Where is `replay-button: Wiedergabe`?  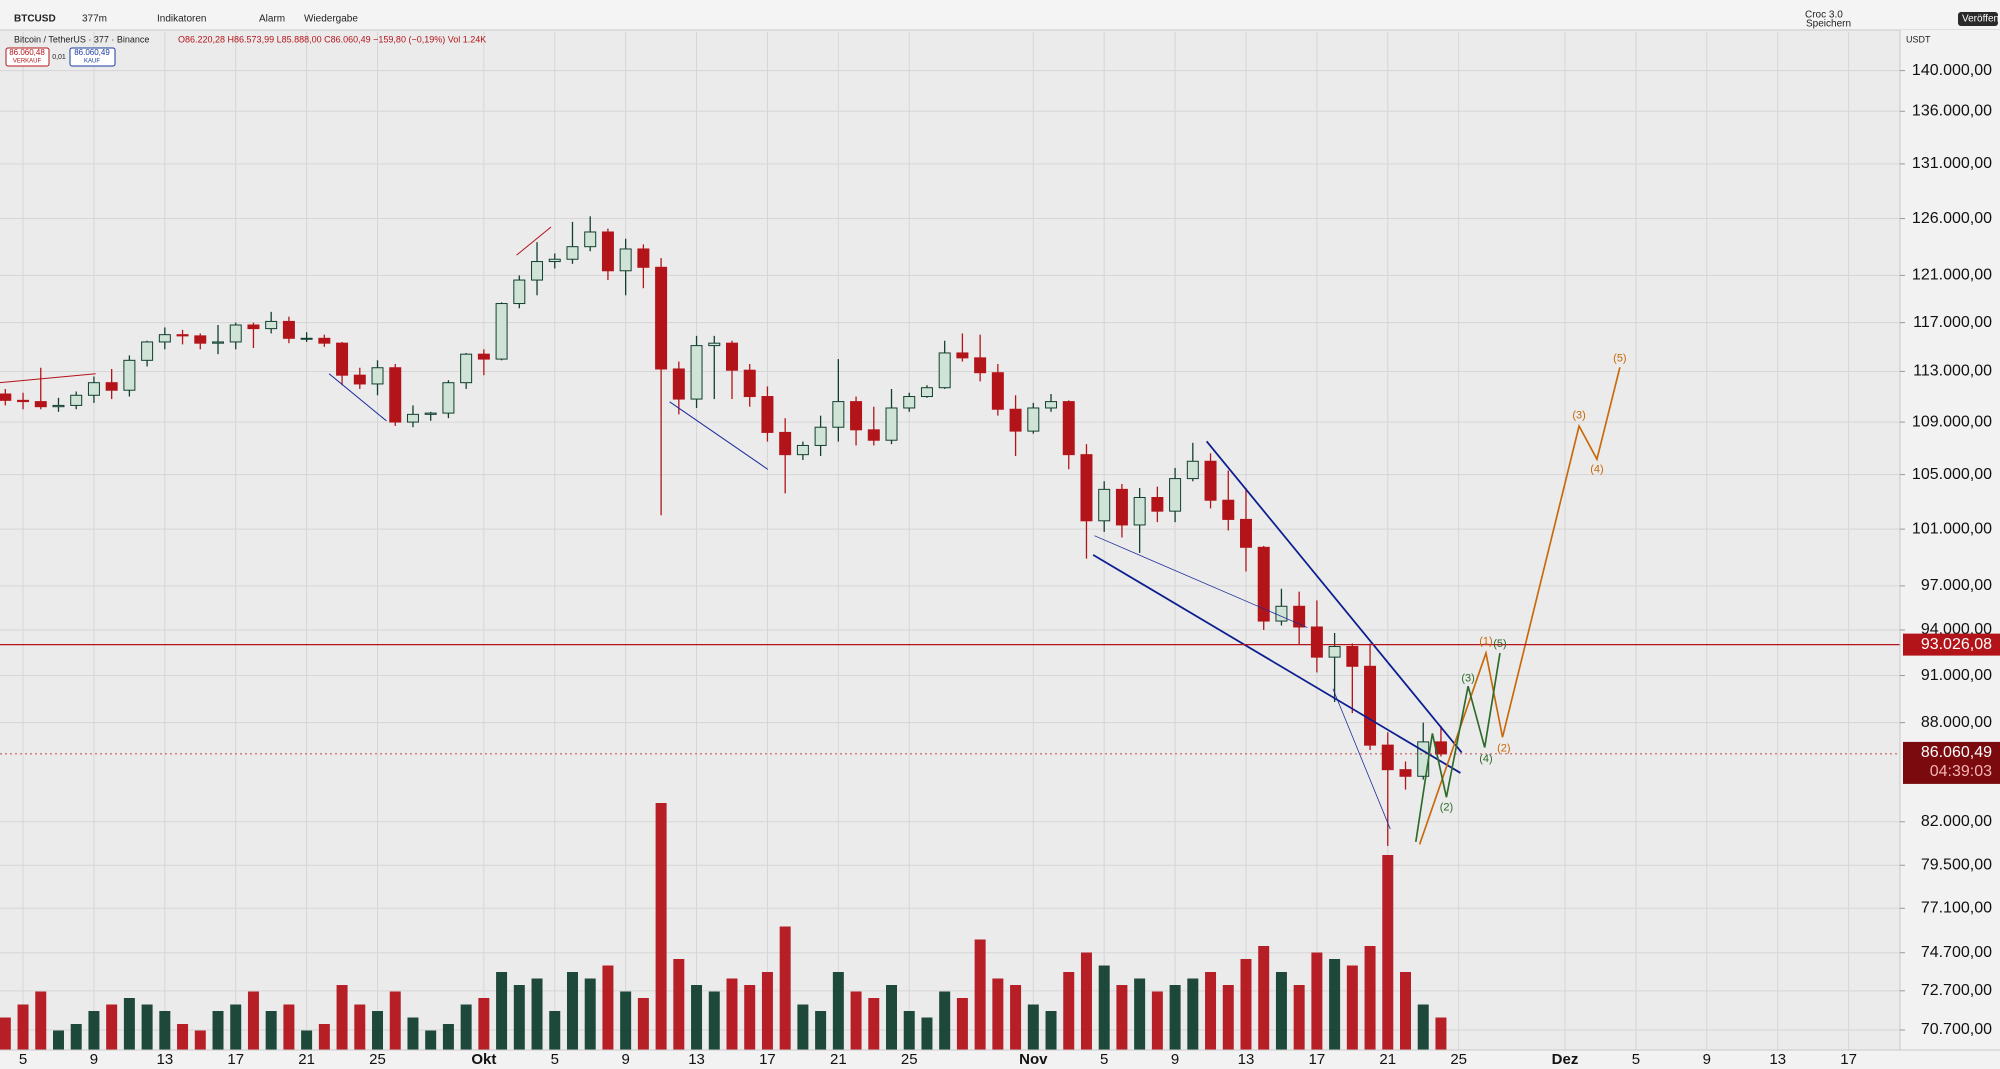
replay-button: Wiedergabe is located at coordinates (331, 19).